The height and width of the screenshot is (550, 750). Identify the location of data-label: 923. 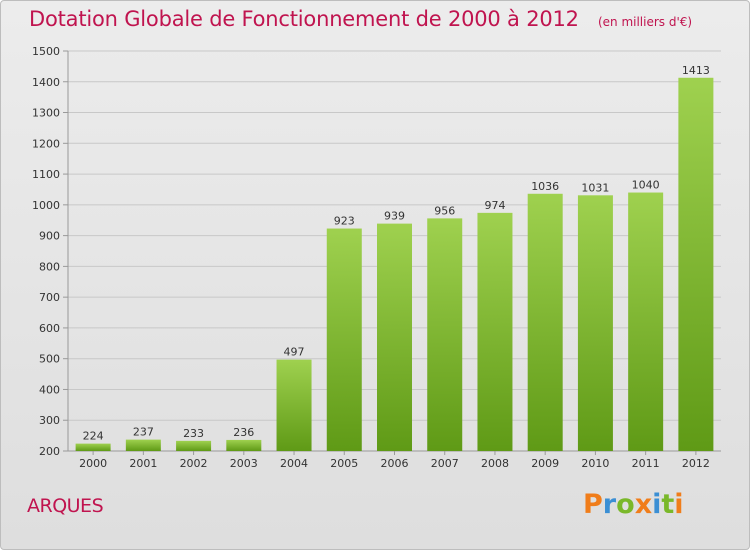
(344, 221).